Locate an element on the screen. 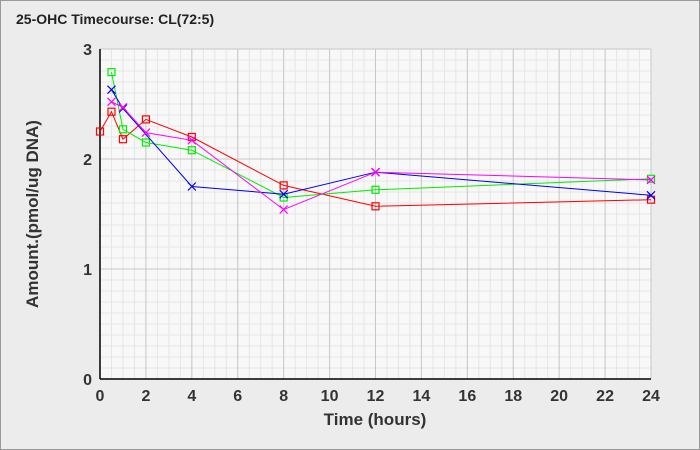 The width and height of the screenshot is (700, 450). y-axis-label: Amount.(pmol/ug DNA) is located at coordinates (32, 214).